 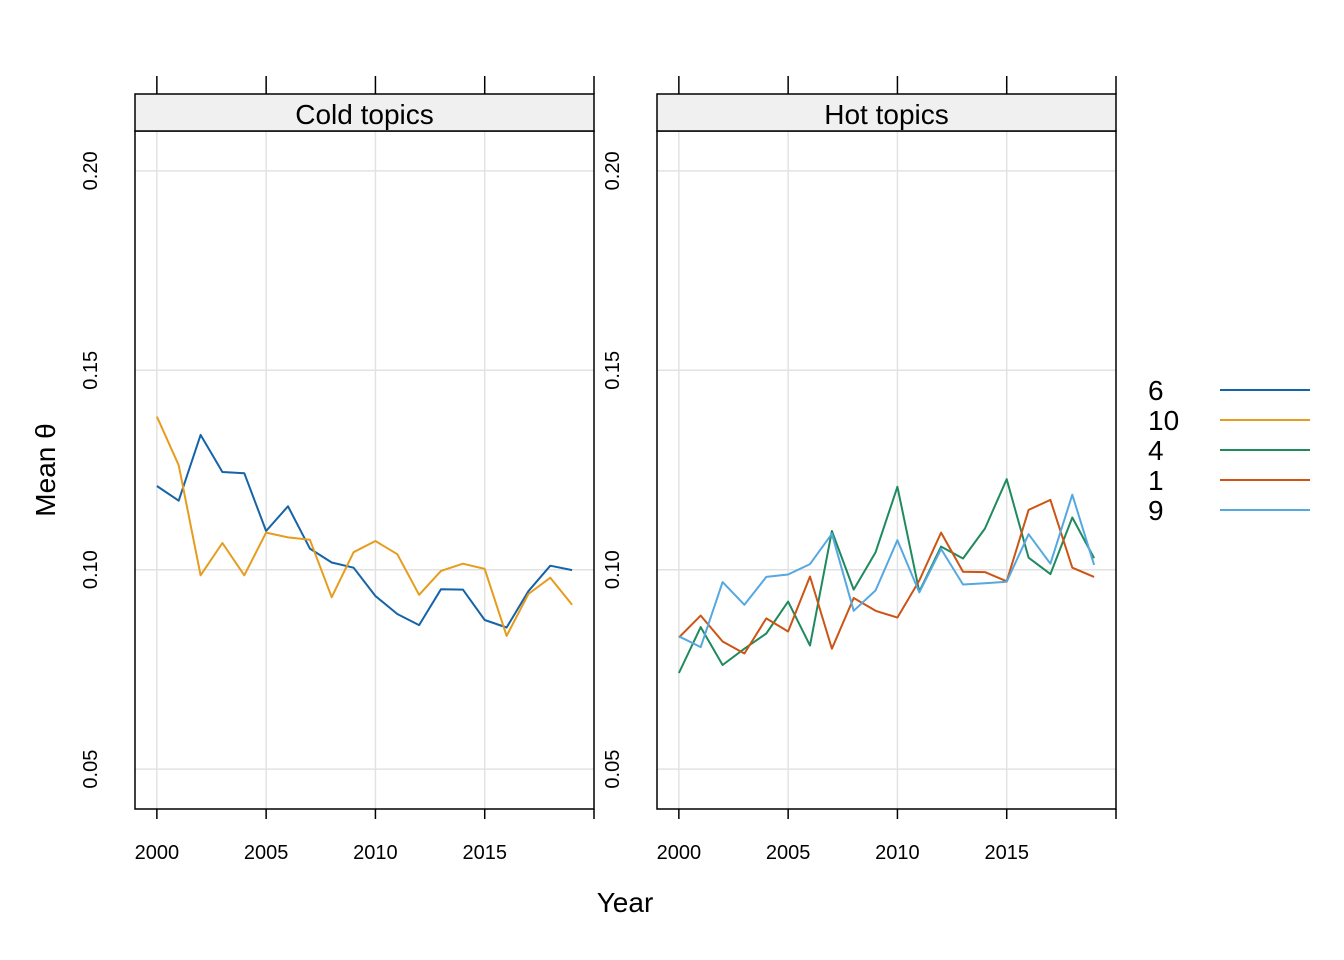 I want to click on legend-label-6: 6, so click(x=1156, y=390).